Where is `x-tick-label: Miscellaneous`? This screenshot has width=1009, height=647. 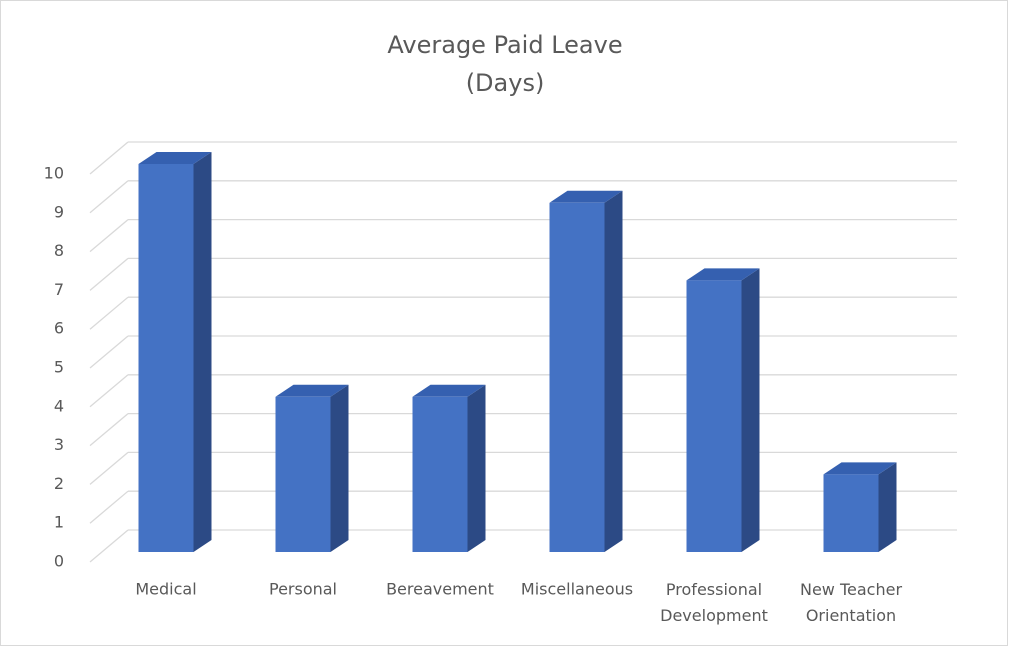
x-tick-label: Miscellaneous is located at coordinates (577, 589).